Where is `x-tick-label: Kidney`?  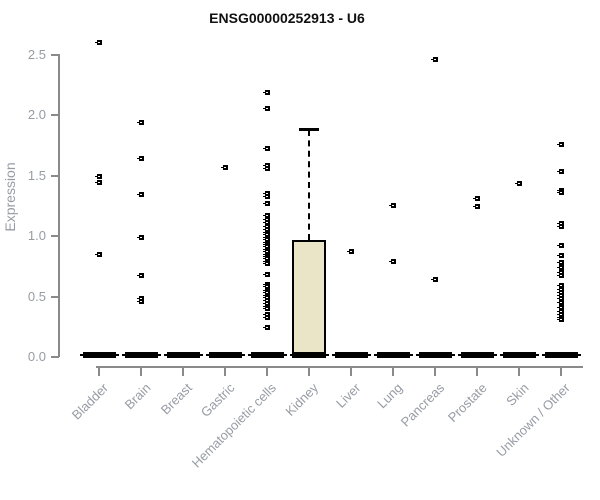 x-tick-label: Kidney is located at coordinates (302, 399).